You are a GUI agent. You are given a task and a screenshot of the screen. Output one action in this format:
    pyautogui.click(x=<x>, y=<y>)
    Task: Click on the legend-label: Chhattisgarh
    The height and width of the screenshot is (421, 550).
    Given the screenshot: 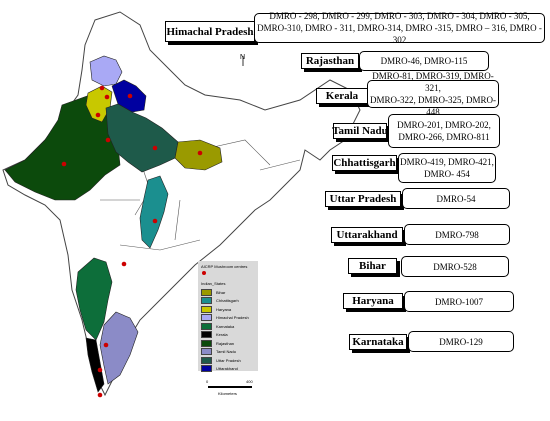 What is the action you would take?
    pyautogui.click(x=227, y=301)
    